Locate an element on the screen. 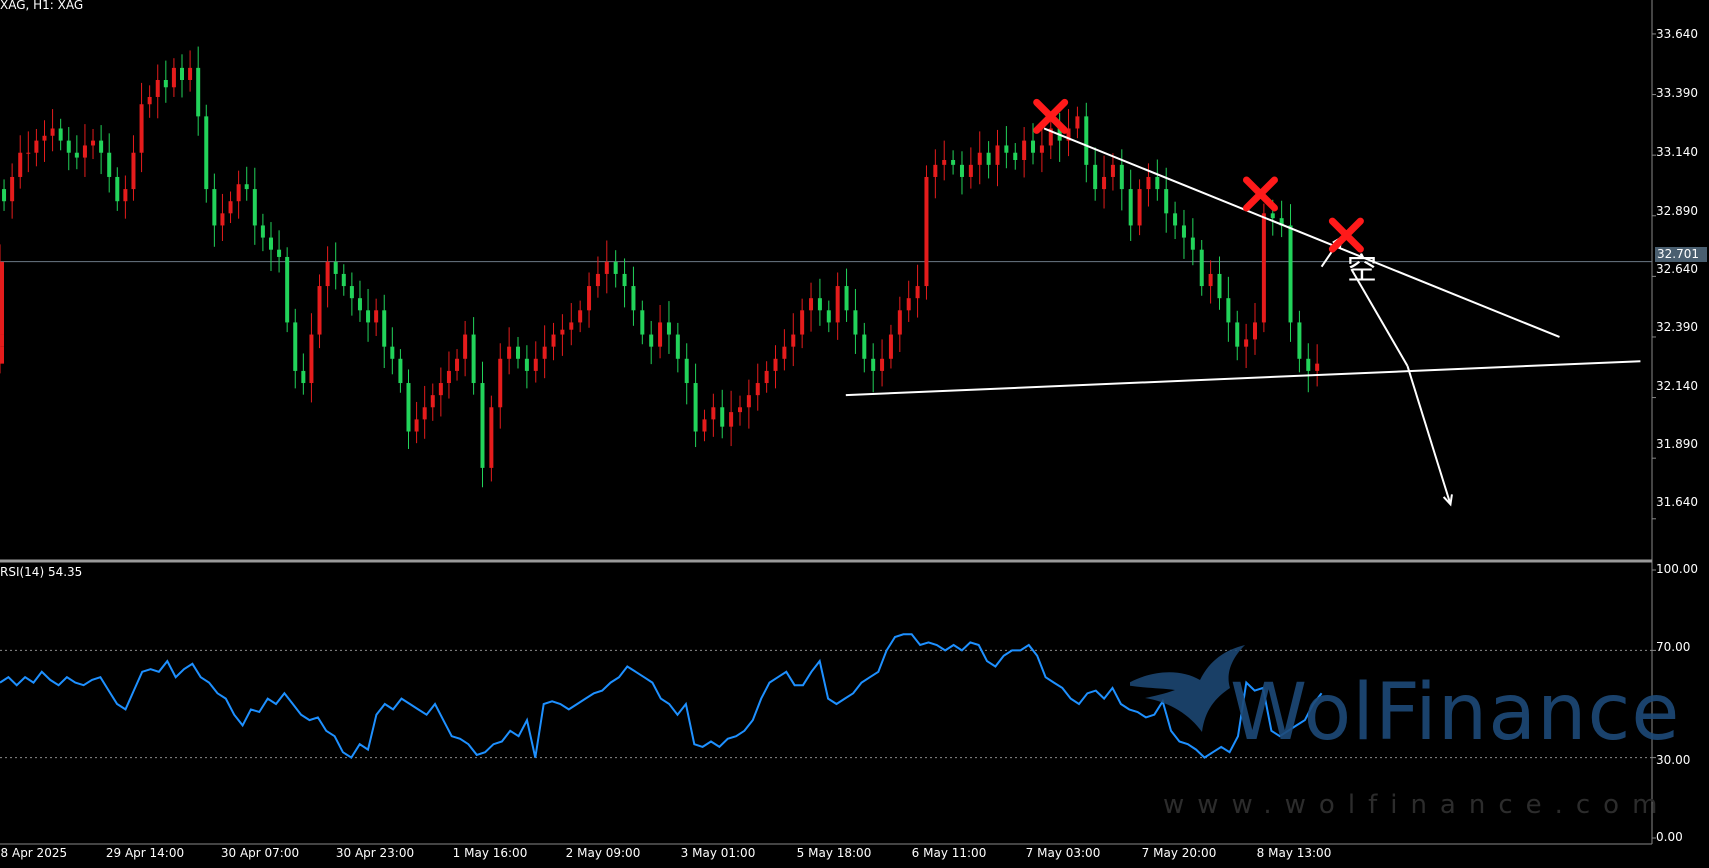 The image size is (1709, 868). support-trendline is located at coordinates (1243, 378).